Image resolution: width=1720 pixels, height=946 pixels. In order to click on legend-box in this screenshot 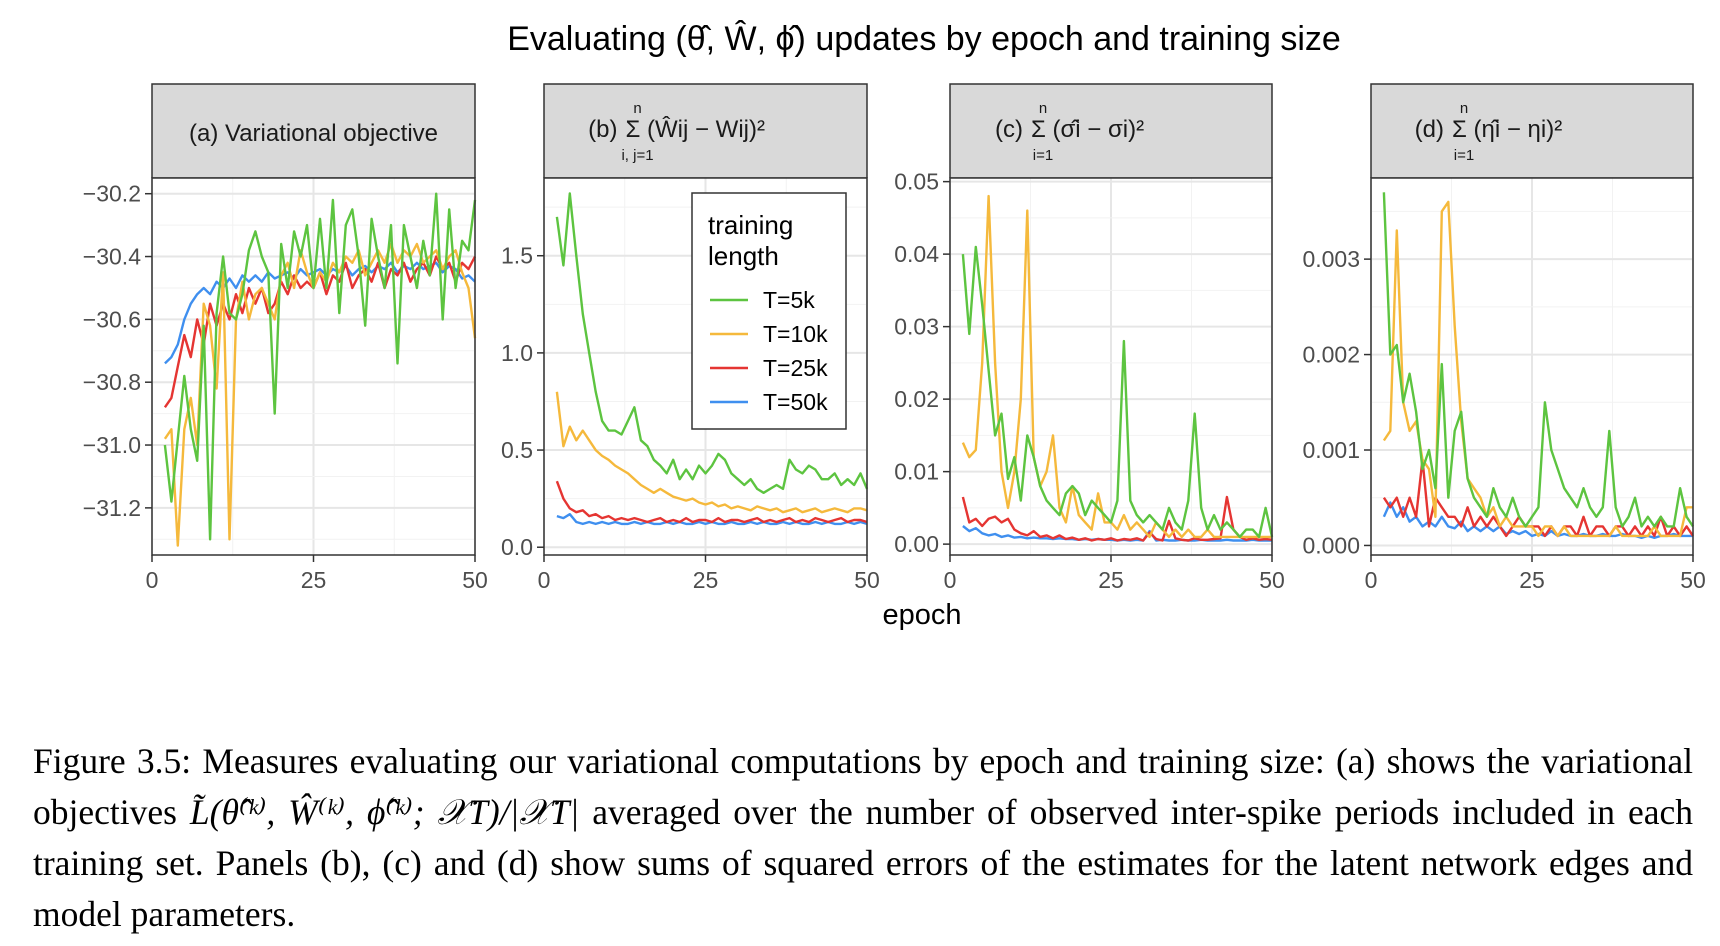, I will do `click(769, 311)`.